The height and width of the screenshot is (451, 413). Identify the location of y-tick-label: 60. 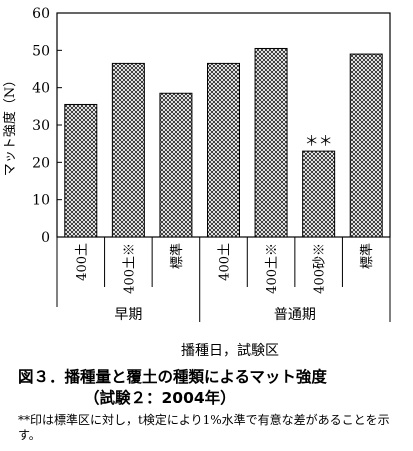
(41, 14).